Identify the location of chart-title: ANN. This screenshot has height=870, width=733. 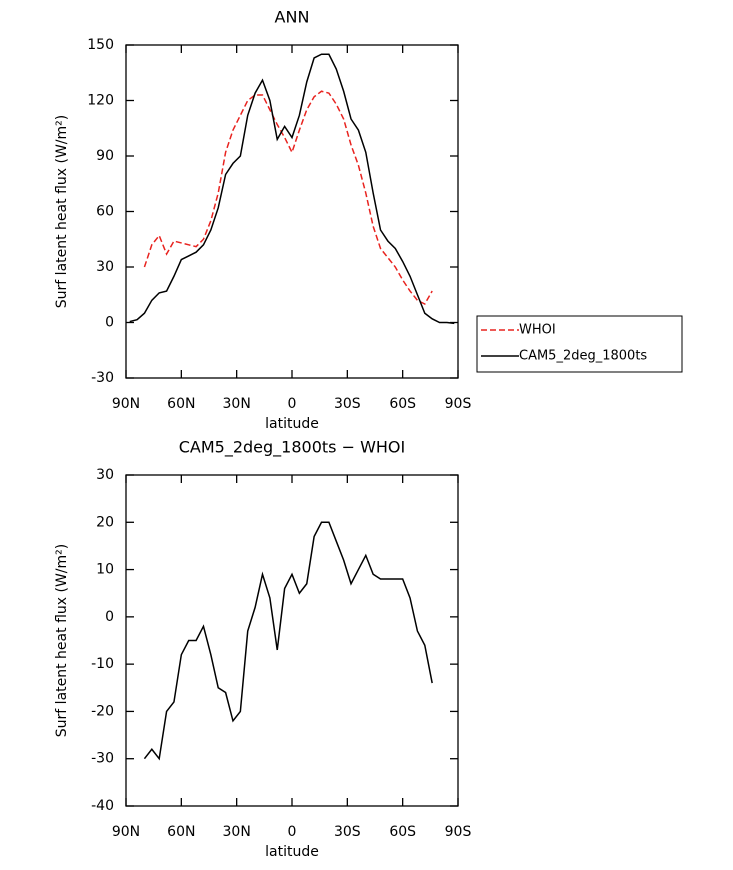
(292, 17).